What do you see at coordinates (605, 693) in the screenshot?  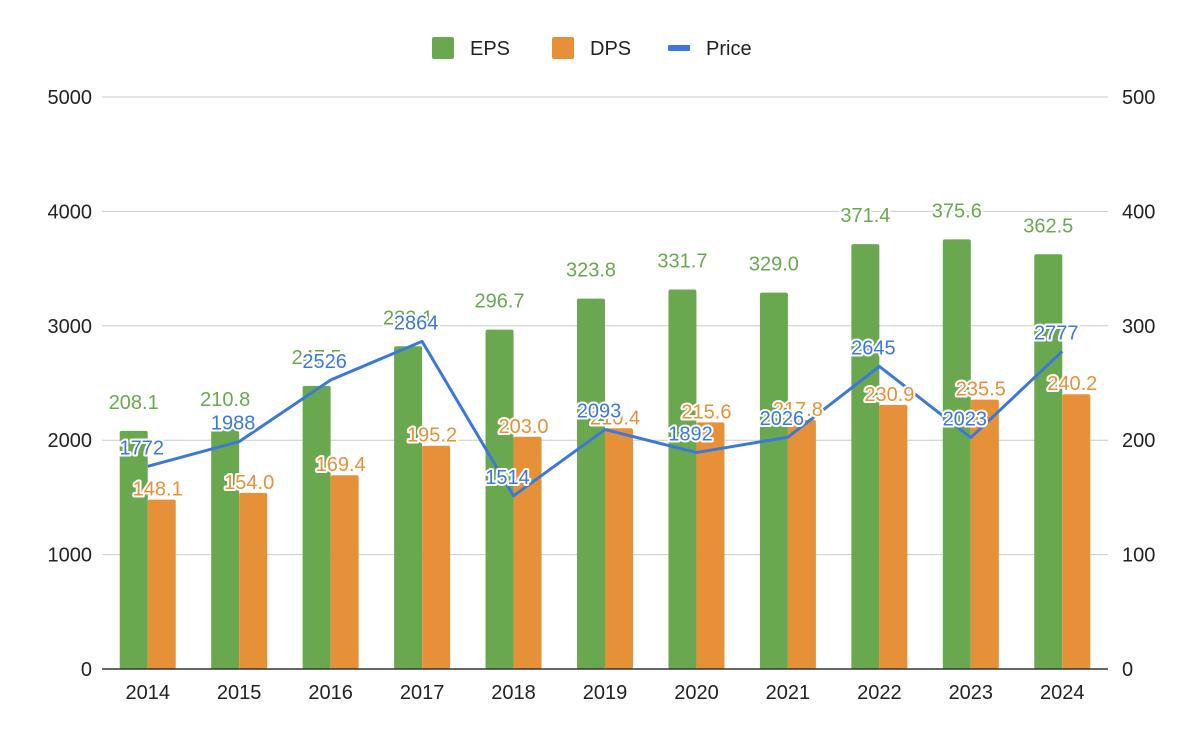 I see `x-tick-label: 2019` at bounding box center [605, 693].